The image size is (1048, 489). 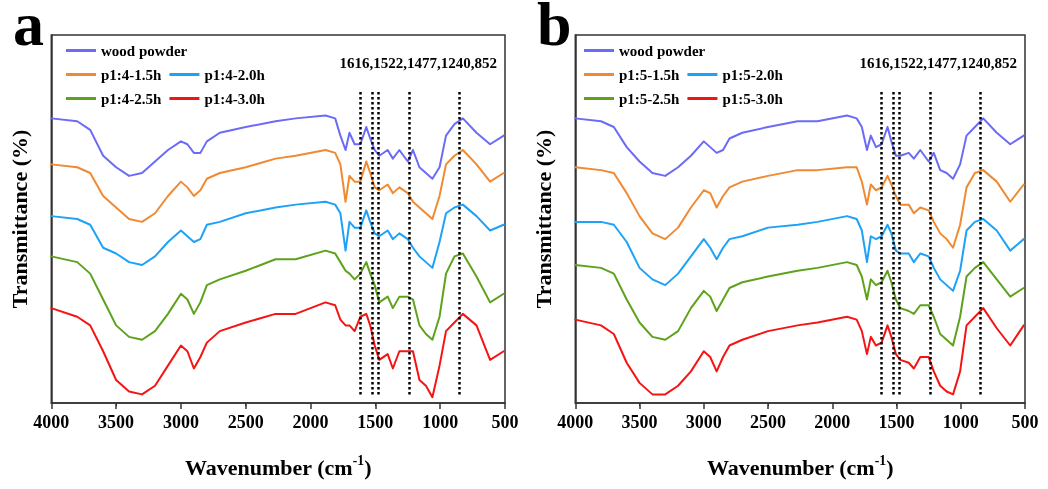 I want to click on legend-label: p1:5-3.0h, so click(x=753, y=98).